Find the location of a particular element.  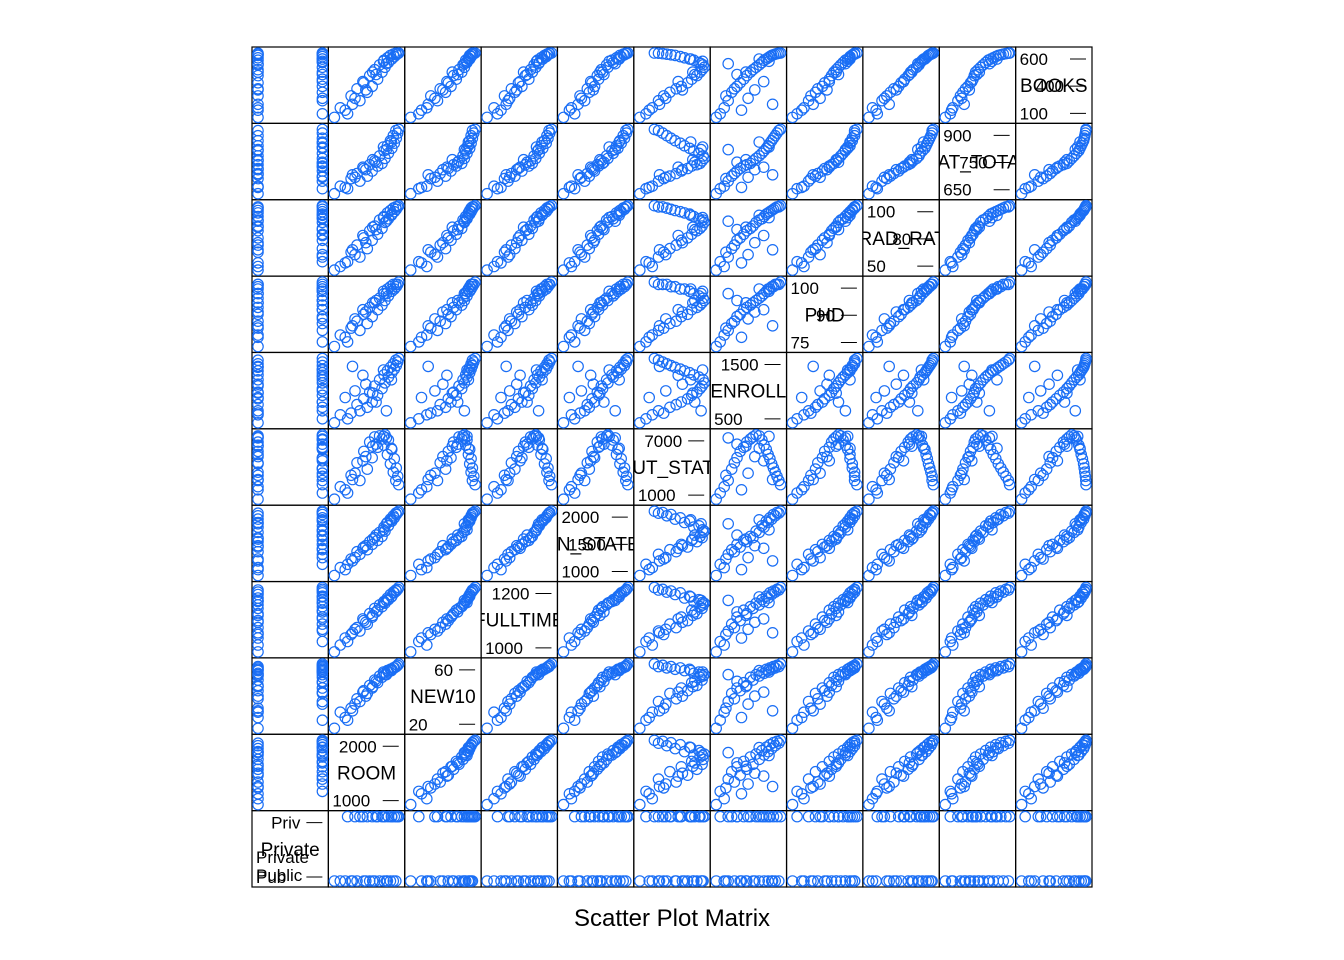

variable-label-OUT_STATE: OUT_STATE is located at coordinates (671, 468).